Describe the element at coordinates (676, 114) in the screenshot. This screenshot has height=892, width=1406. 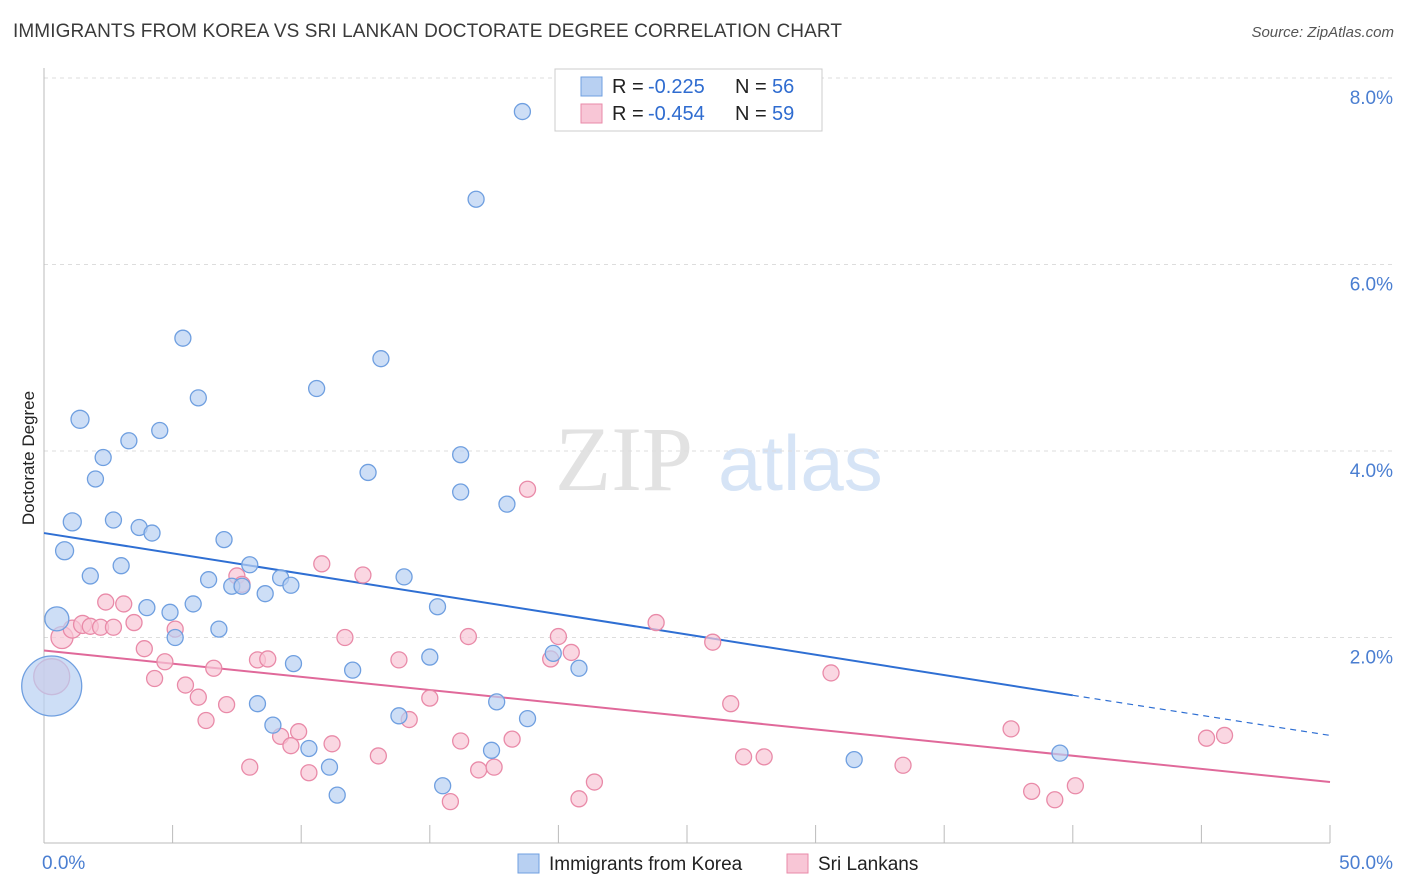
I see `legend-r-value-2: -0.454` at that location.